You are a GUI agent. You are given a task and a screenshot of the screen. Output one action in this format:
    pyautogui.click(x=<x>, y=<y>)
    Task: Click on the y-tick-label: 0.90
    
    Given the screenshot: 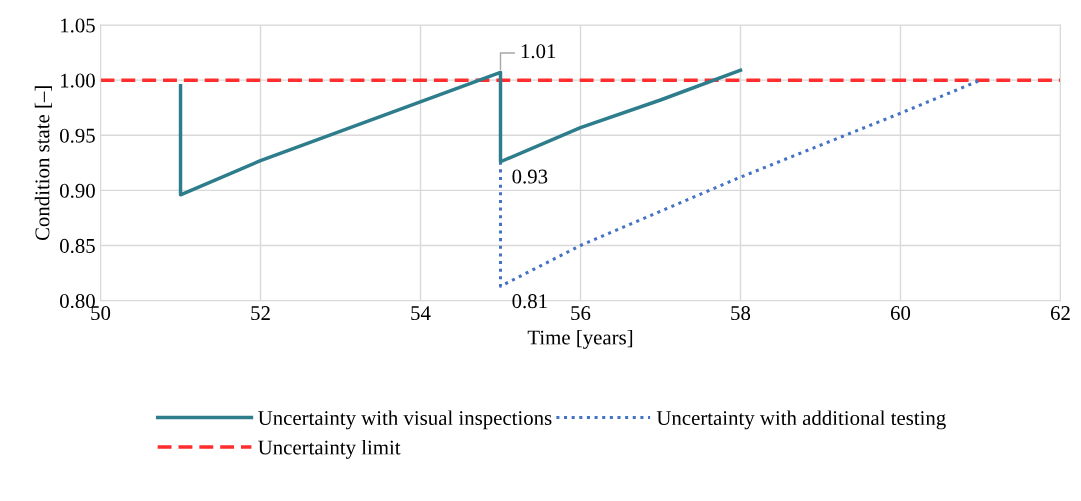 What is the action you would take?
    pyautogui.click(x=77, y=190)
    